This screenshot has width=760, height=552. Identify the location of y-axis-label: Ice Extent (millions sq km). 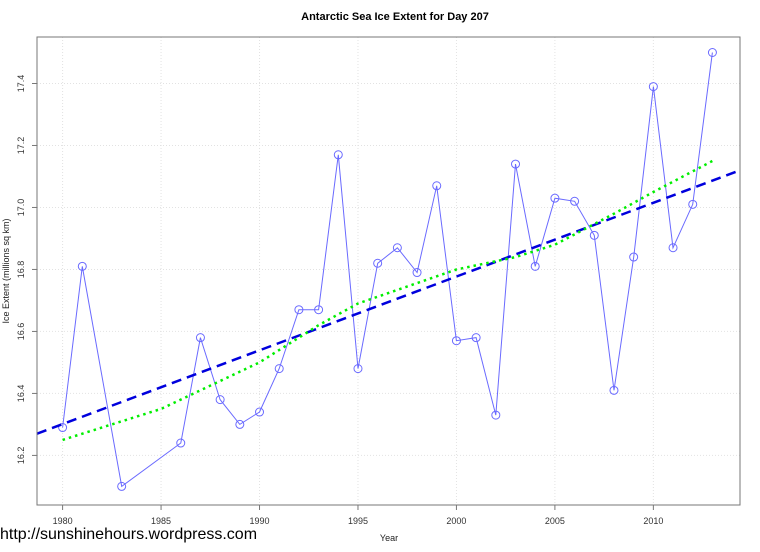
(6, 270).